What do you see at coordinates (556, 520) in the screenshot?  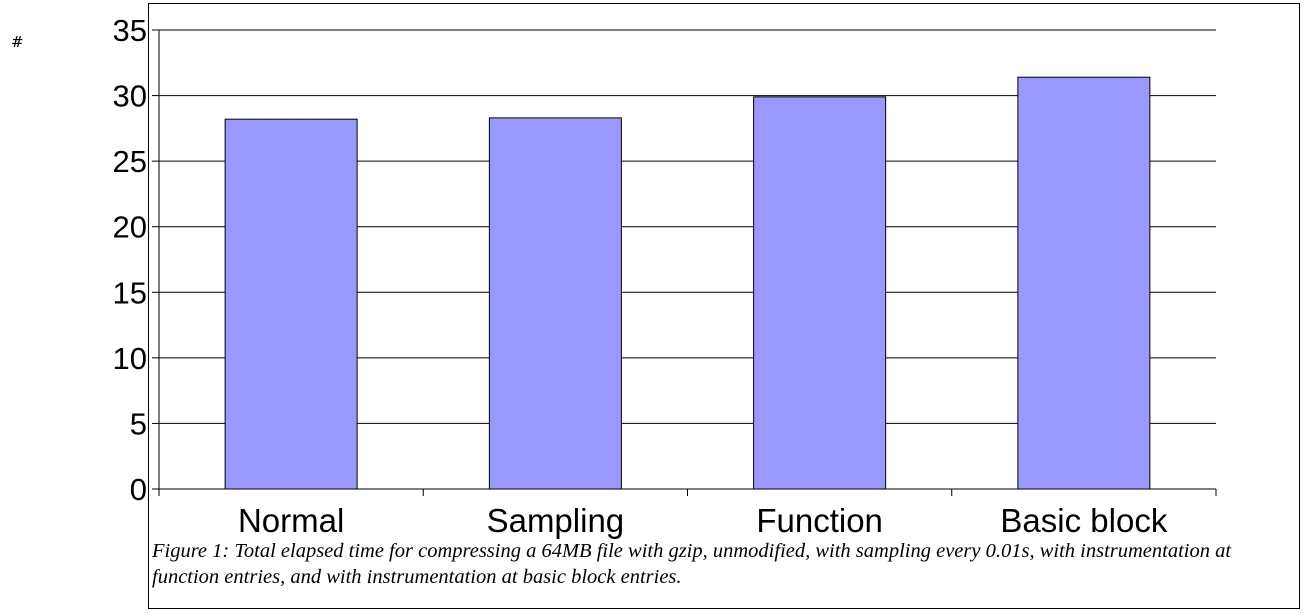 I see `x-category-label: Sampling` at bounding box center [556, 520].